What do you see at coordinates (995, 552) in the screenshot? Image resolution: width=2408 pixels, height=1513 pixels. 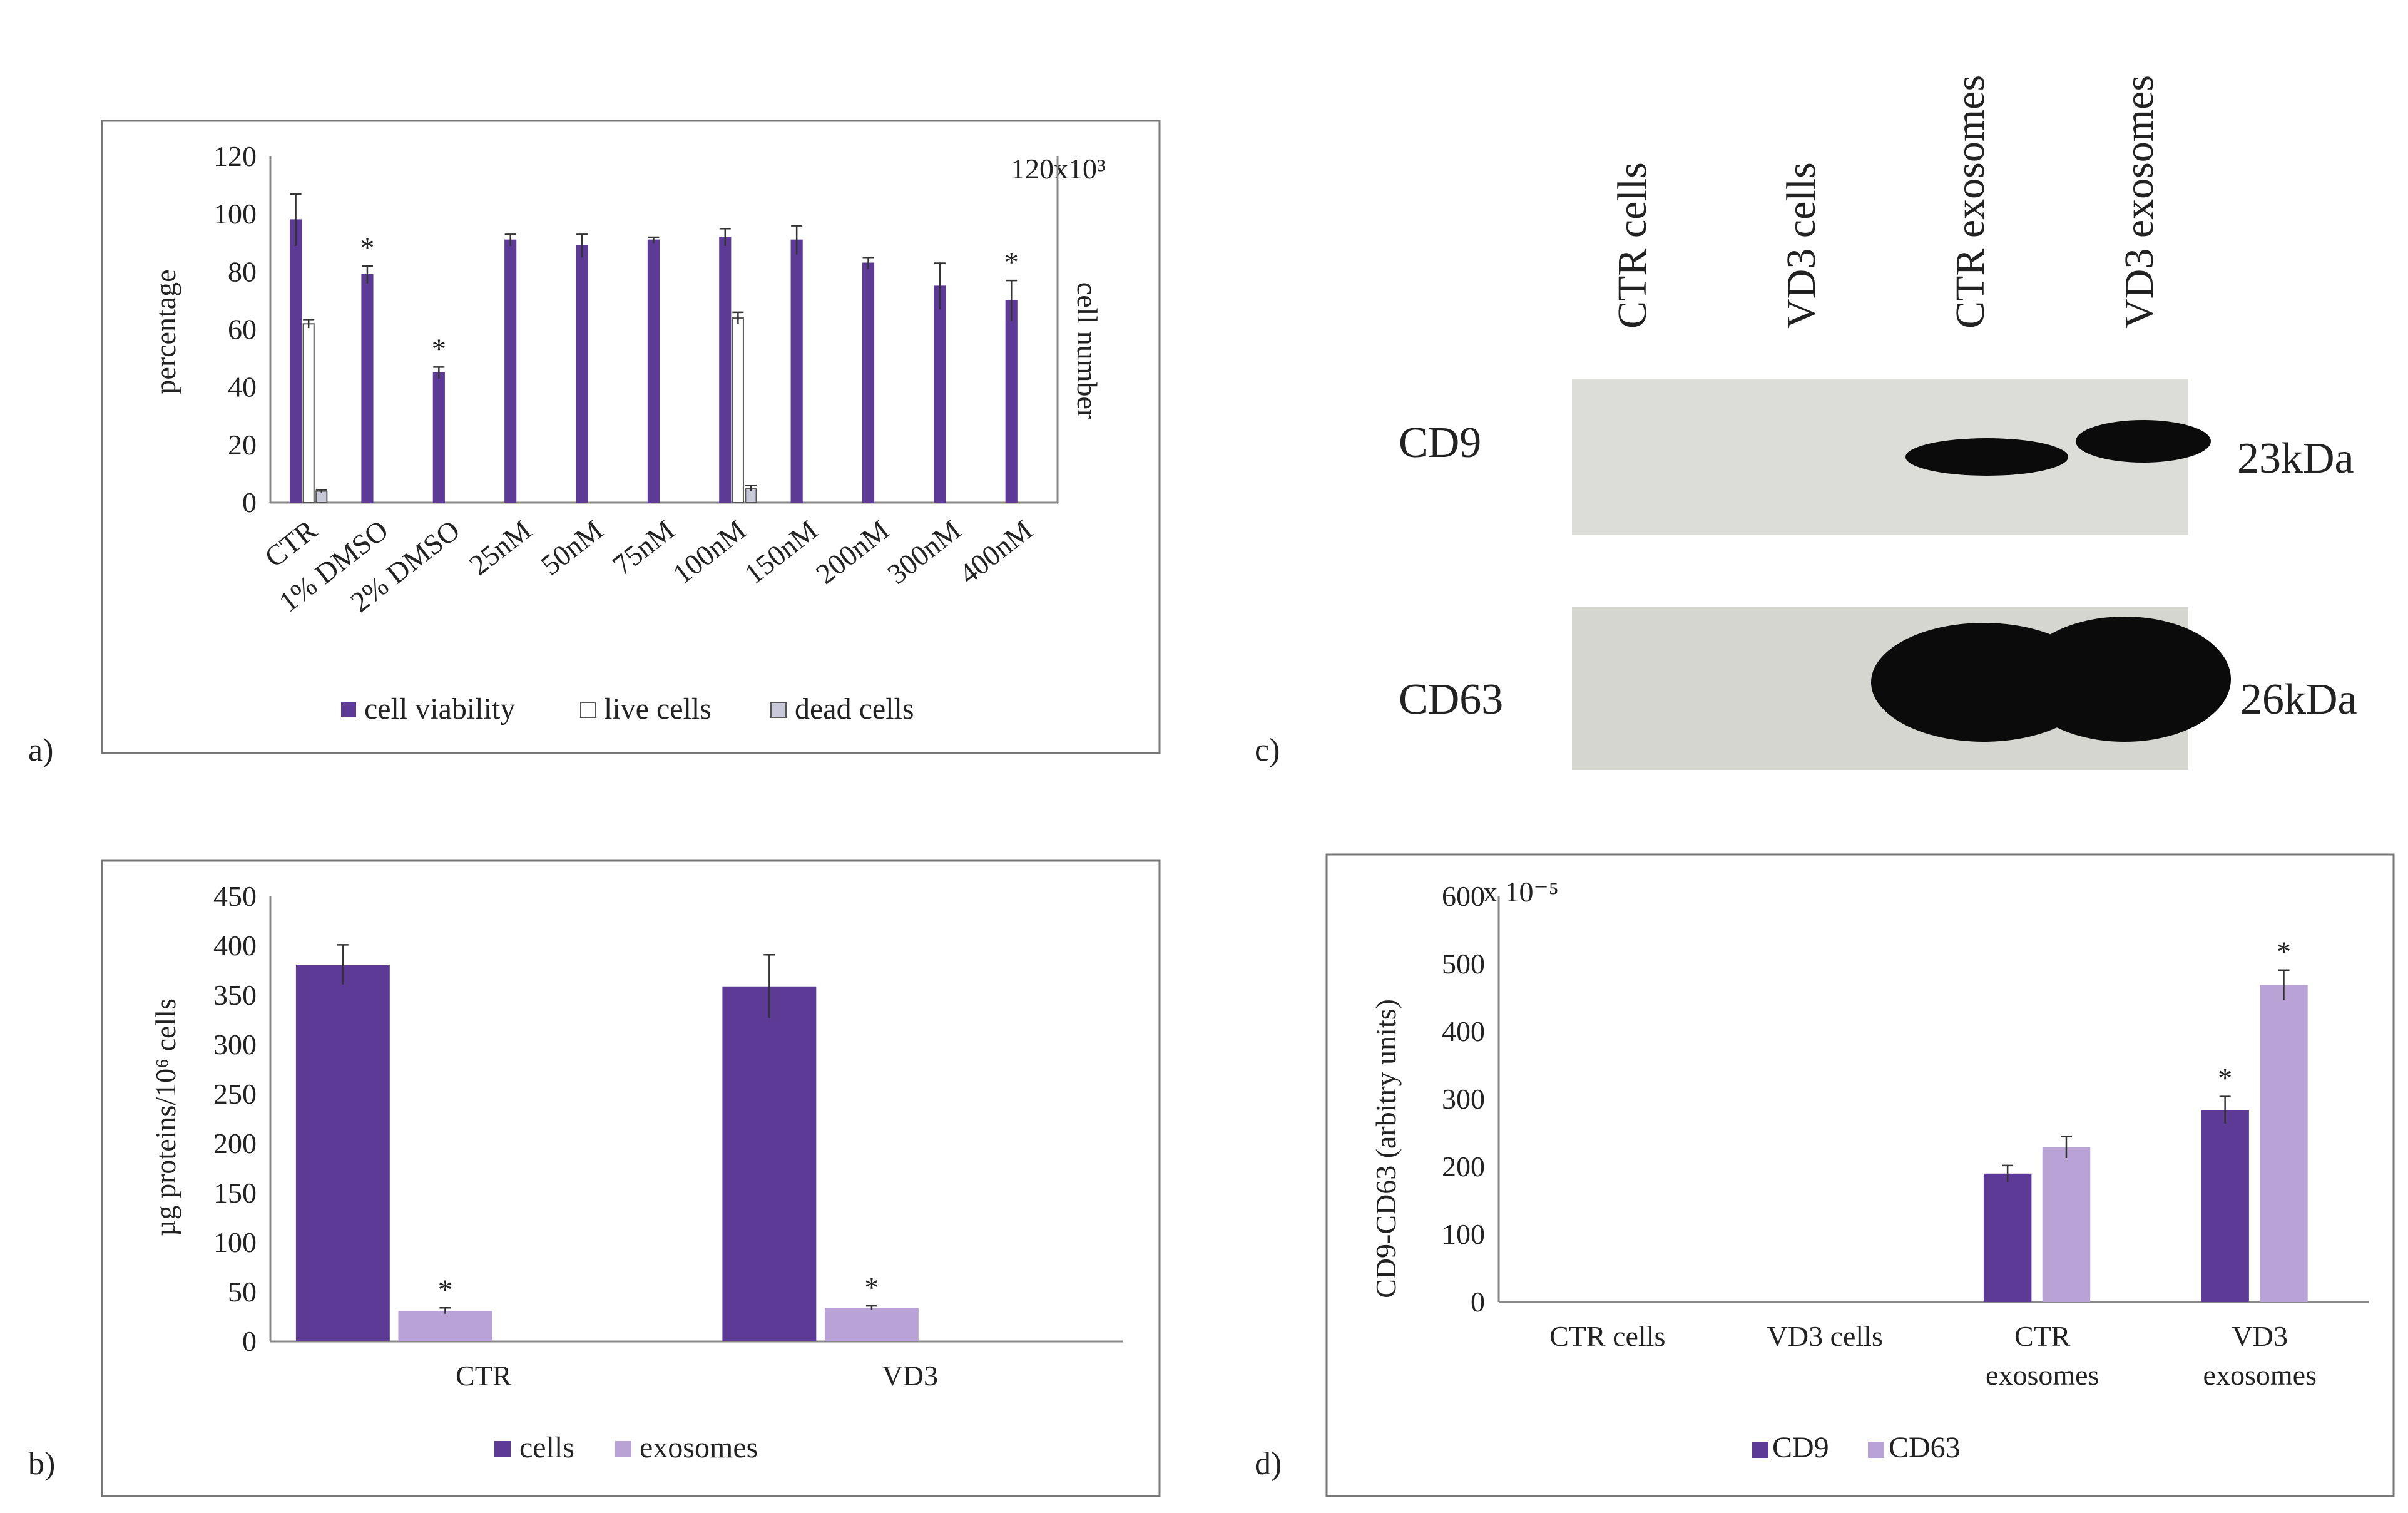 I see `x-tick-label: 400nM` at bounding box center [995, 552].